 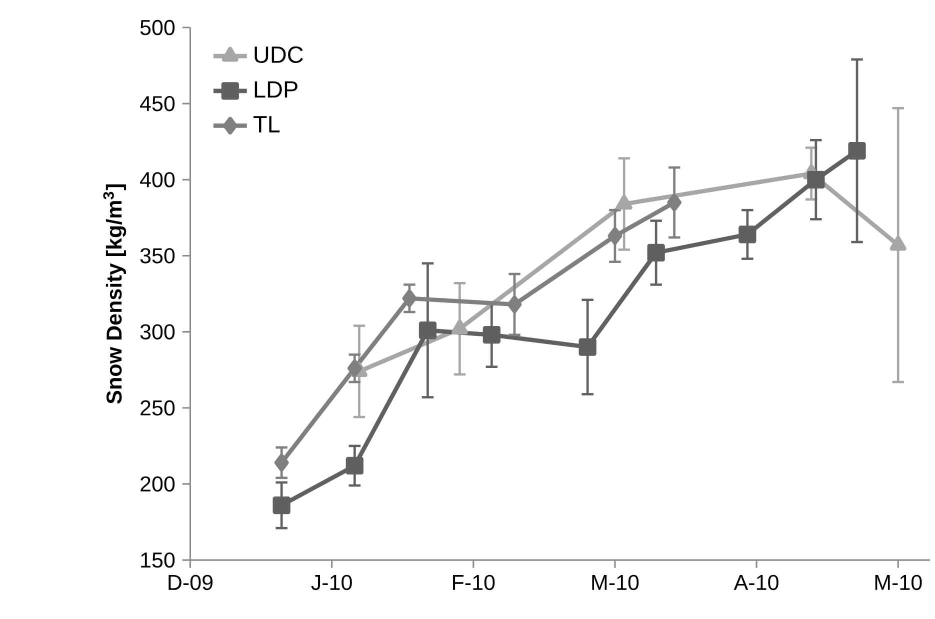 What do you see at coordinates (278, 55) in the screenshot?
I see `legend-label: UDC` at bounding box center [278, 55].